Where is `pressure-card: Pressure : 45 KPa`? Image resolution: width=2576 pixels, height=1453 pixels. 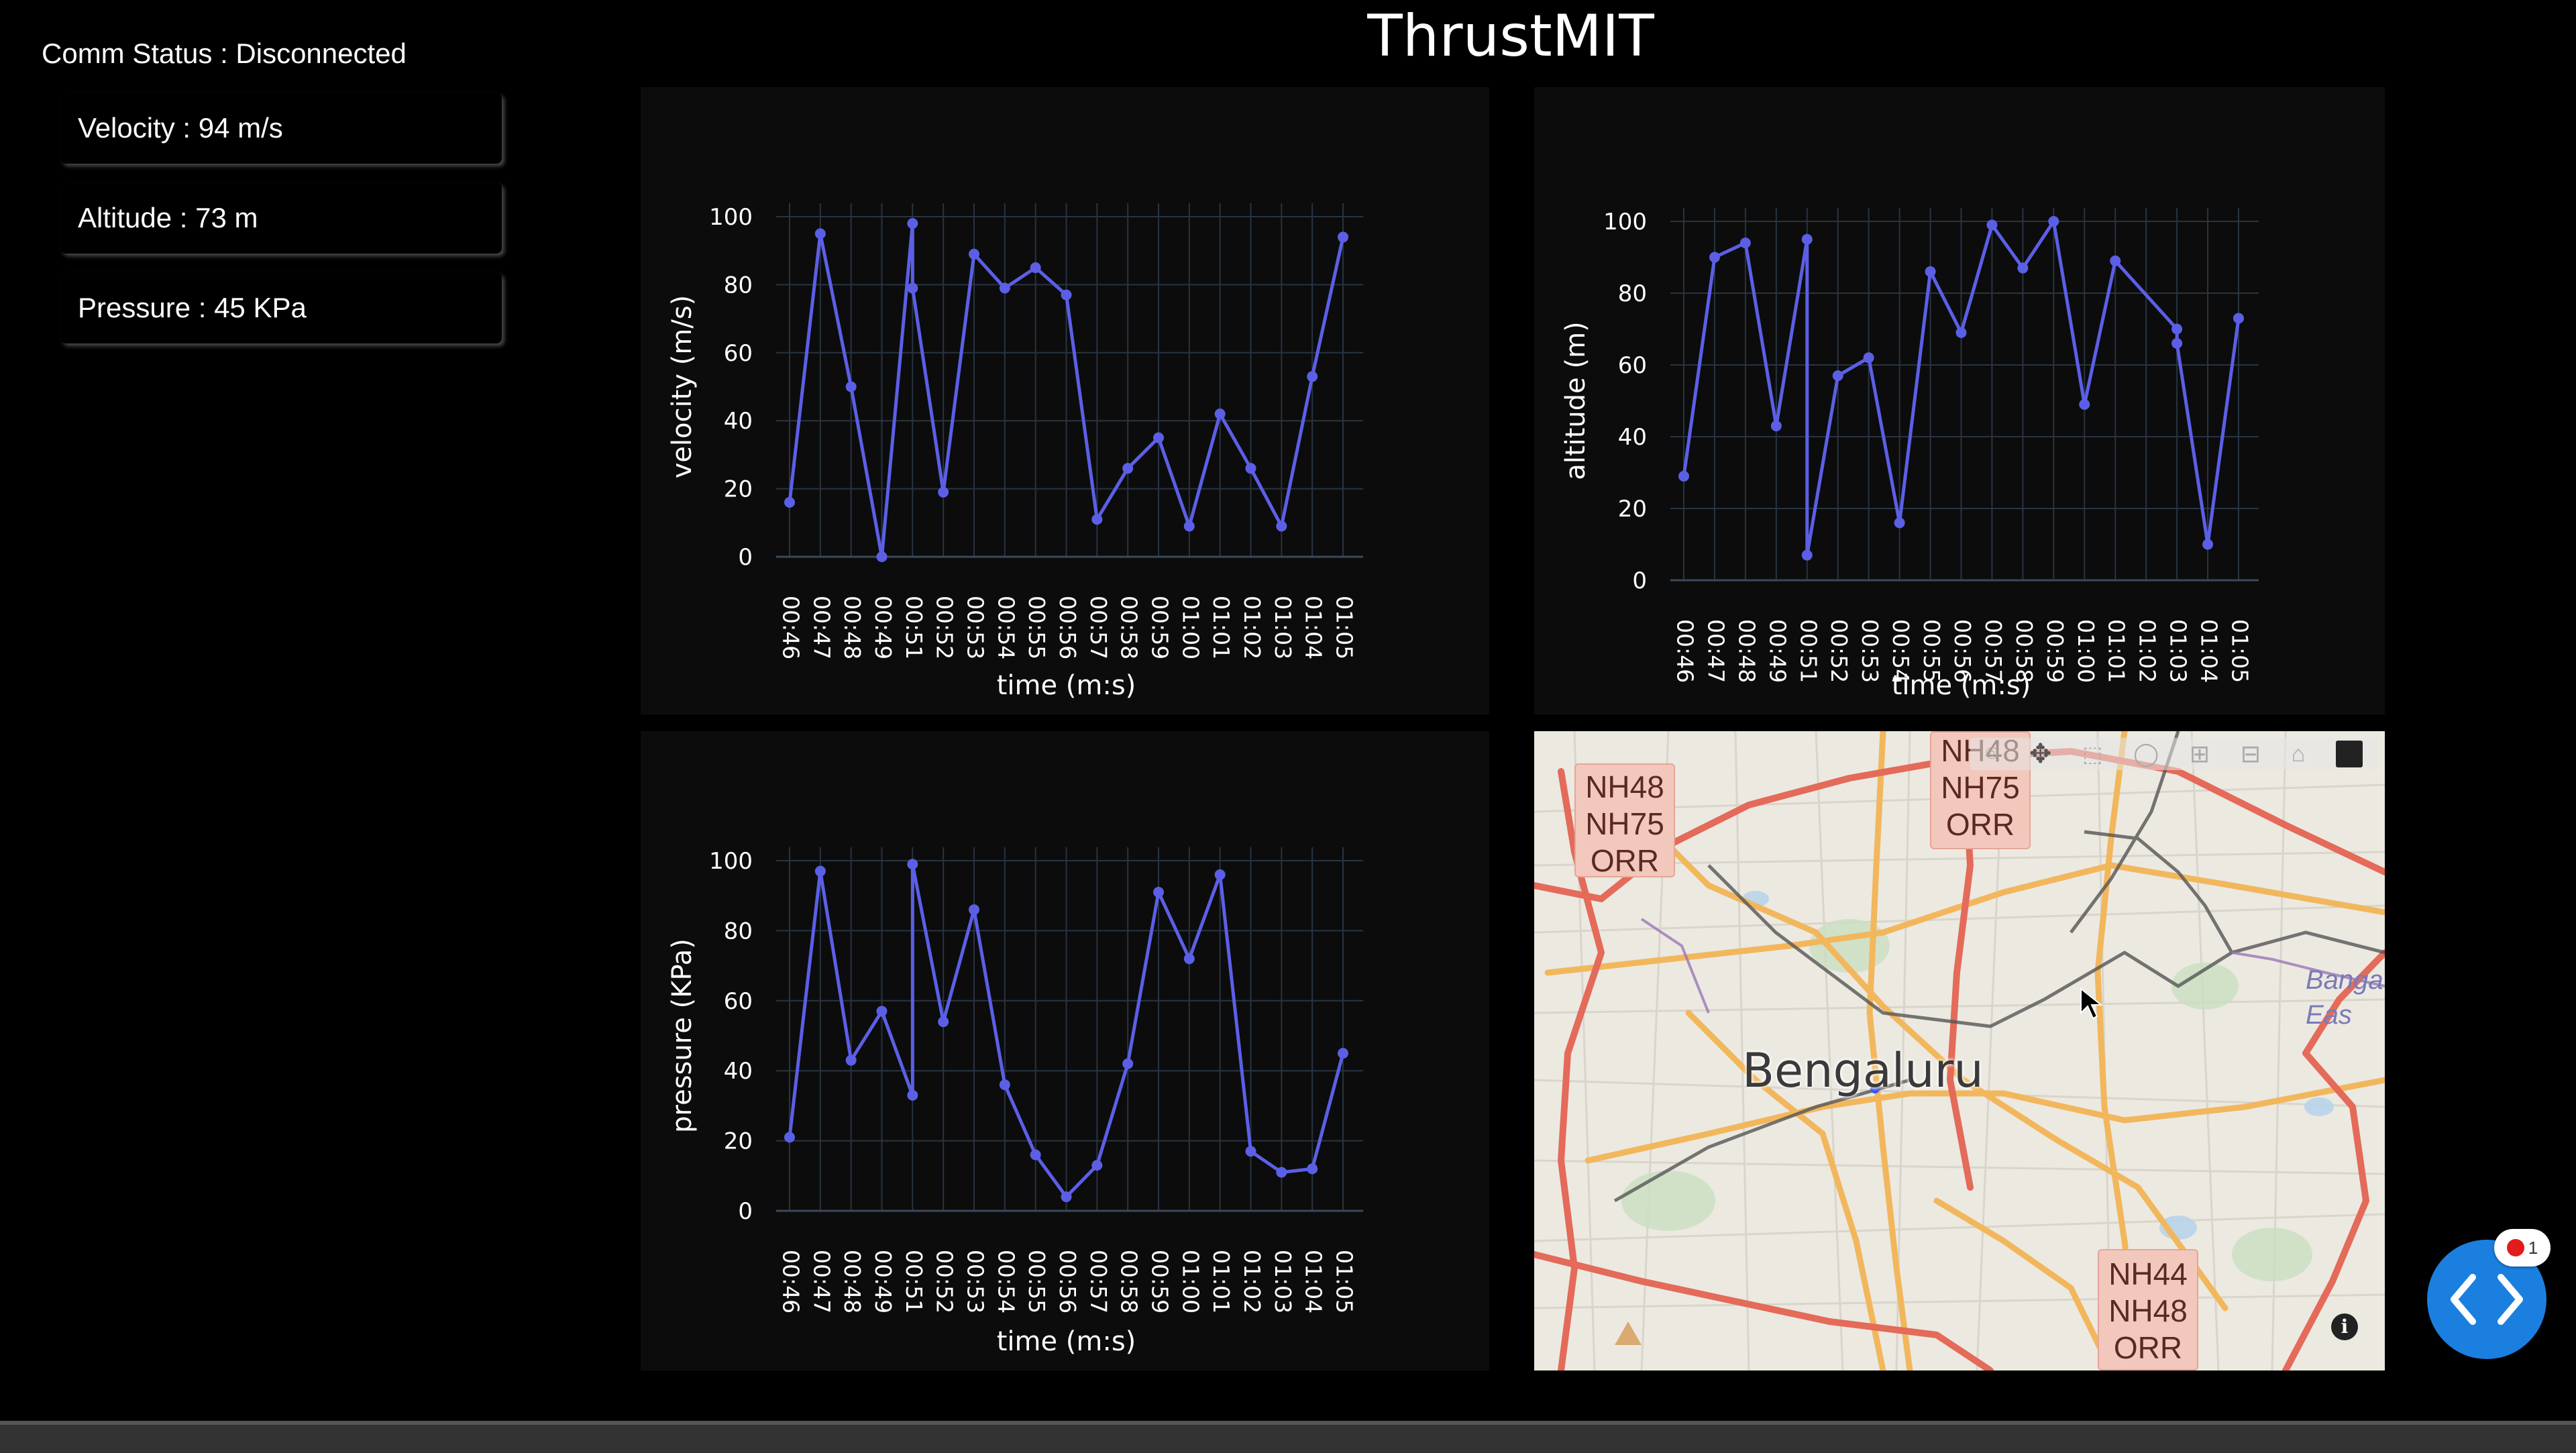
pressure-card: Pressure : 45 KPa is located at coordinates (281, 307).